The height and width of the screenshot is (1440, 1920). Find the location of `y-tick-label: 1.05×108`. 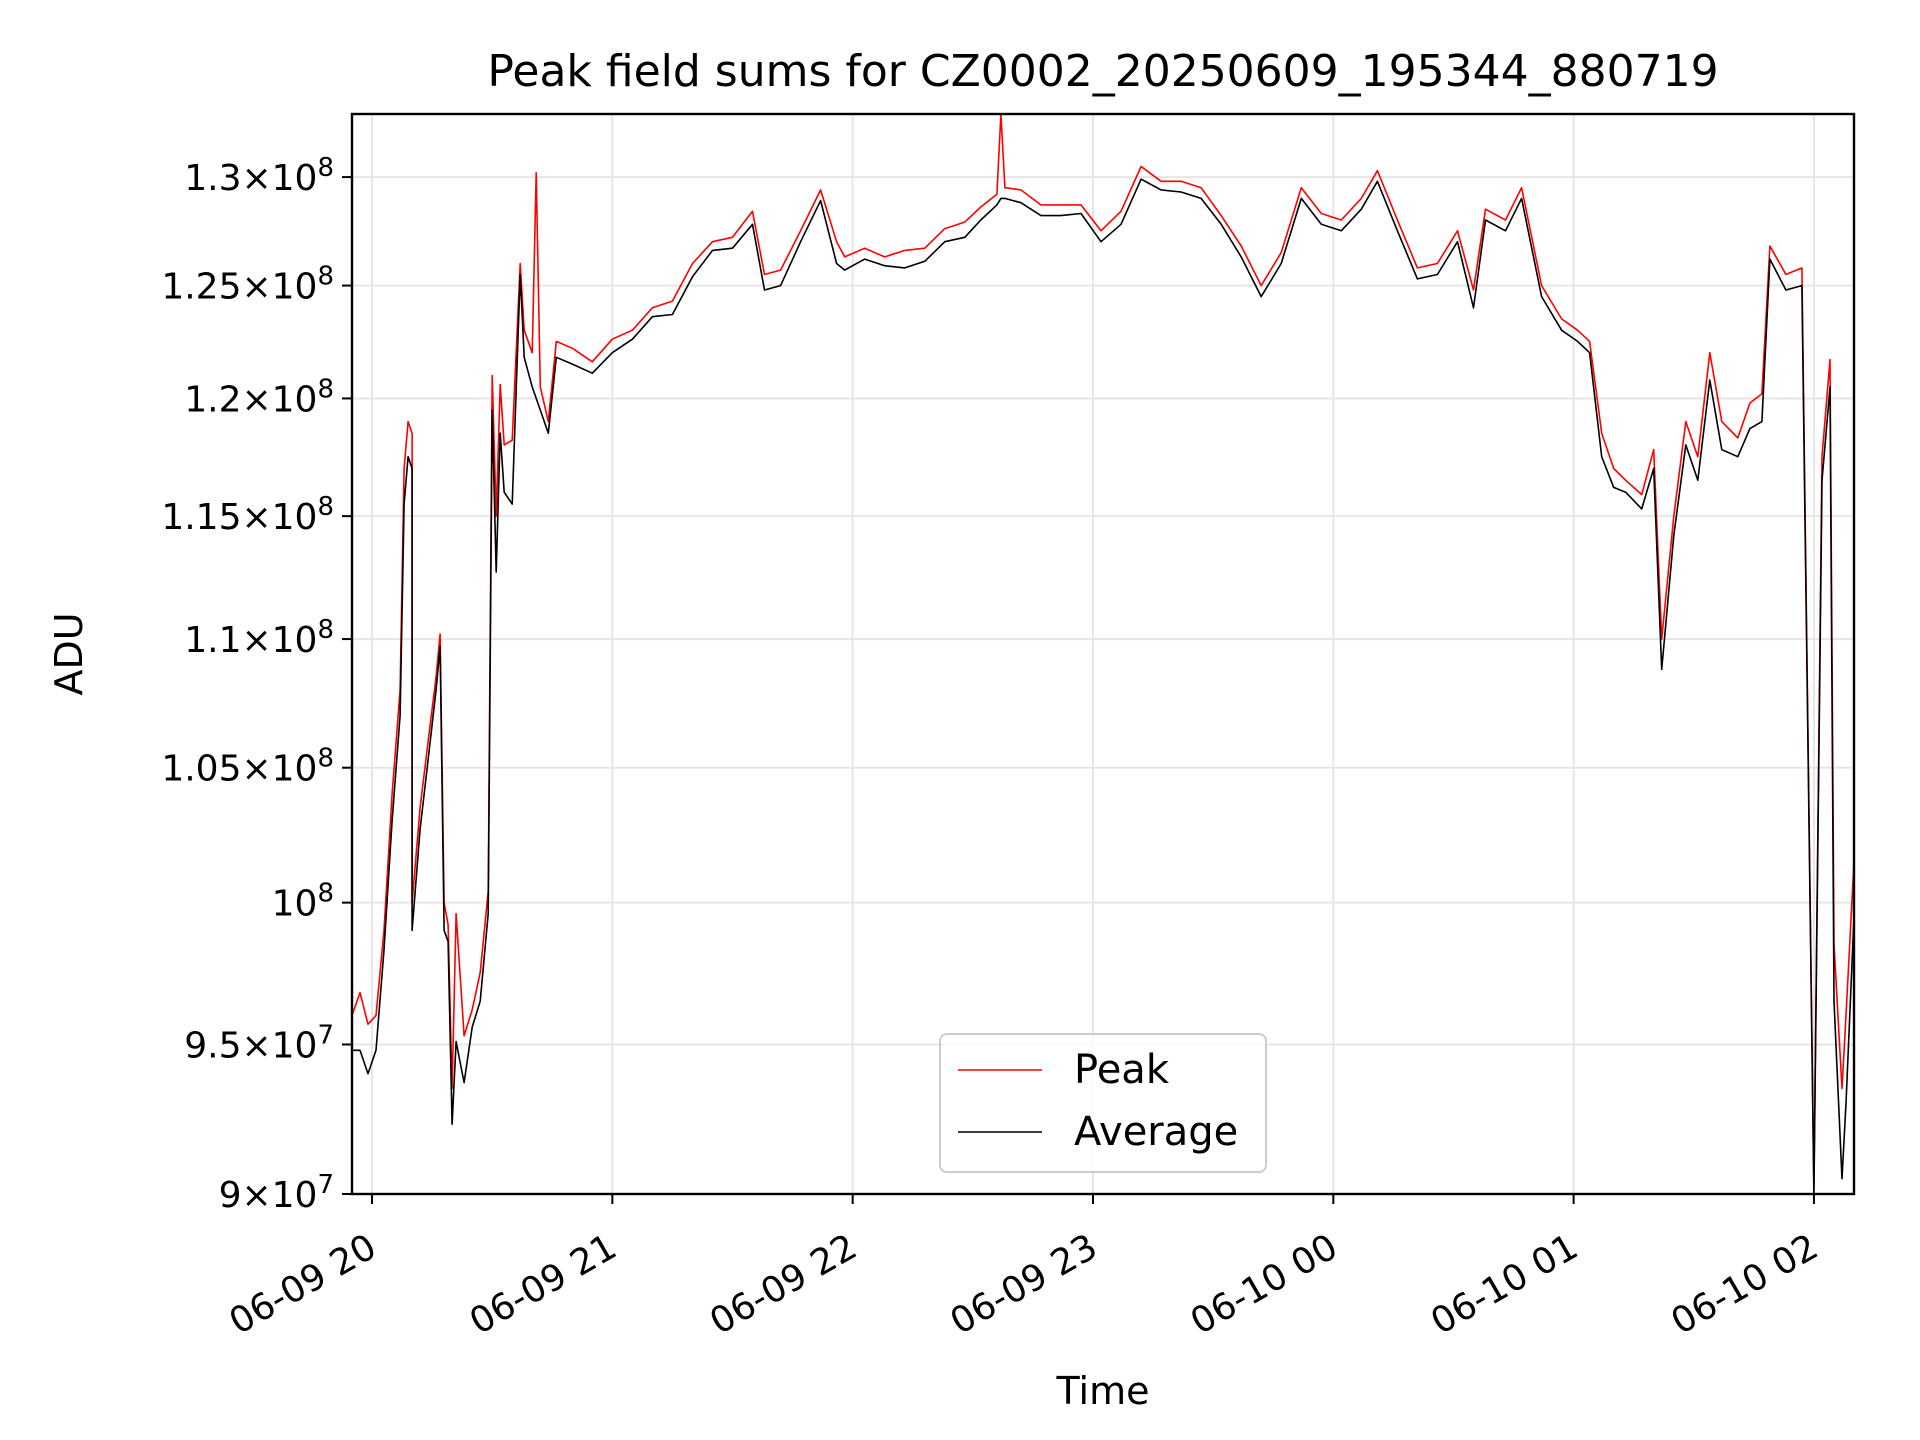

y-tick-label: 1.05×108 is located at coordinates (247, 767).